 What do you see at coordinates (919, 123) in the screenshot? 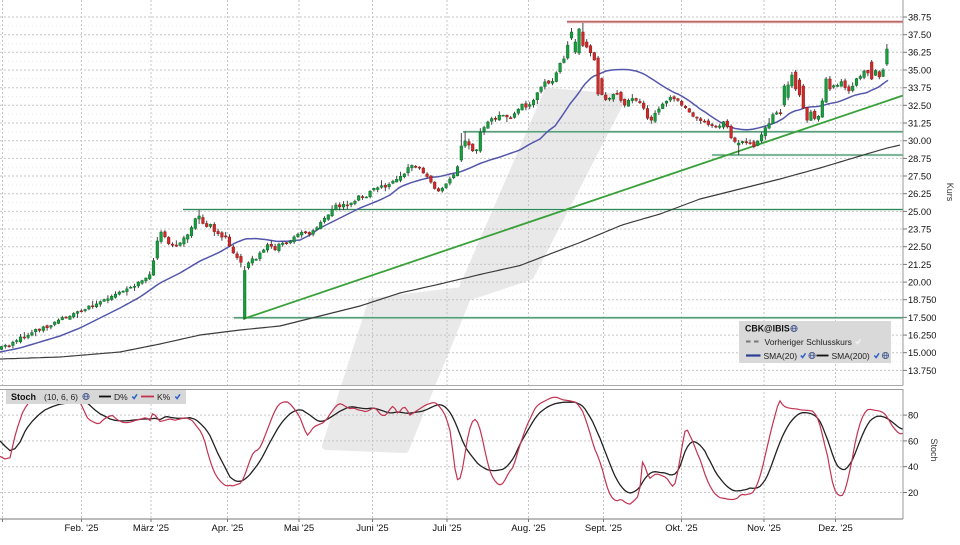
I see `svg-text: 31.25` at bounding box center [919, 123].